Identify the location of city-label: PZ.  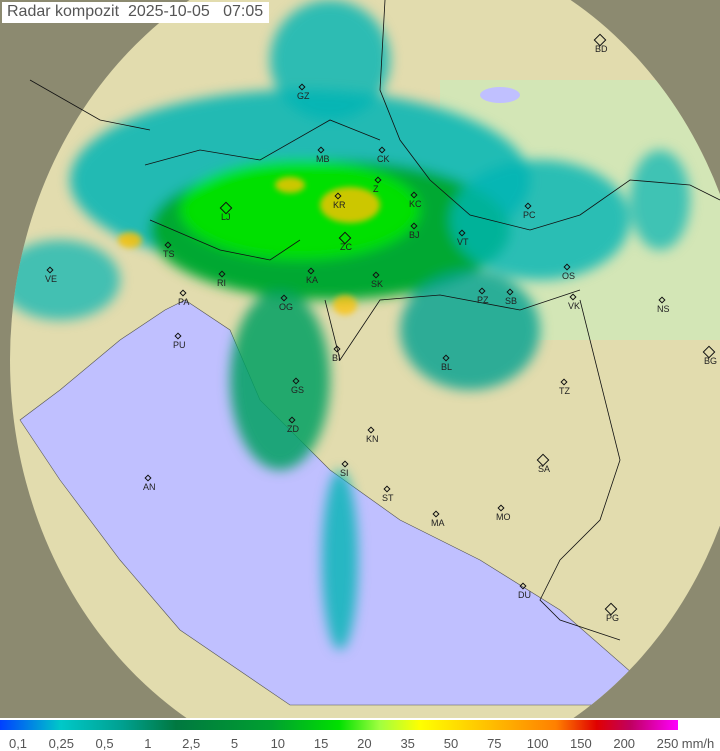
(483, 300).